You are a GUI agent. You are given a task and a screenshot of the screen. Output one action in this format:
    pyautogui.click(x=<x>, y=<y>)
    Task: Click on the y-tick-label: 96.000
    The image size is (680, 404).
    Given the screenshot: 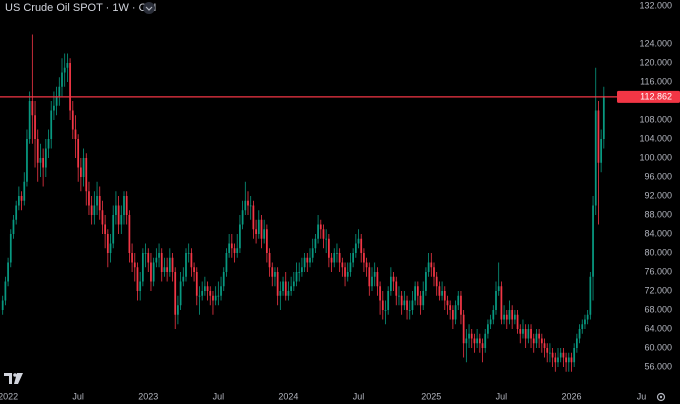 What is the action you would take?
    pyautogui.click(x=658, y=176)
    